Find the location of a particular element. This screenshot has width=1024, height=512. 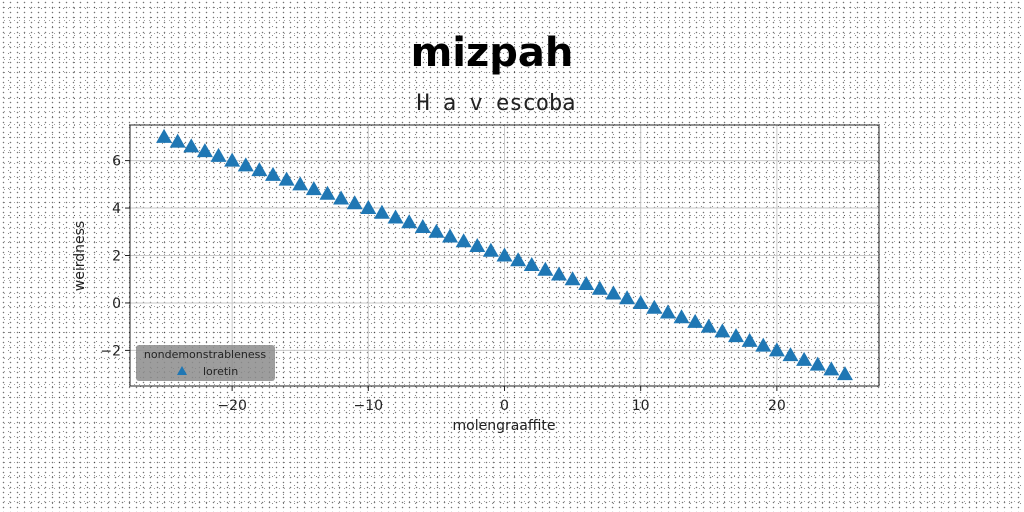

chart-subtitle: H a v escoba is located at coordinates (496, 103).